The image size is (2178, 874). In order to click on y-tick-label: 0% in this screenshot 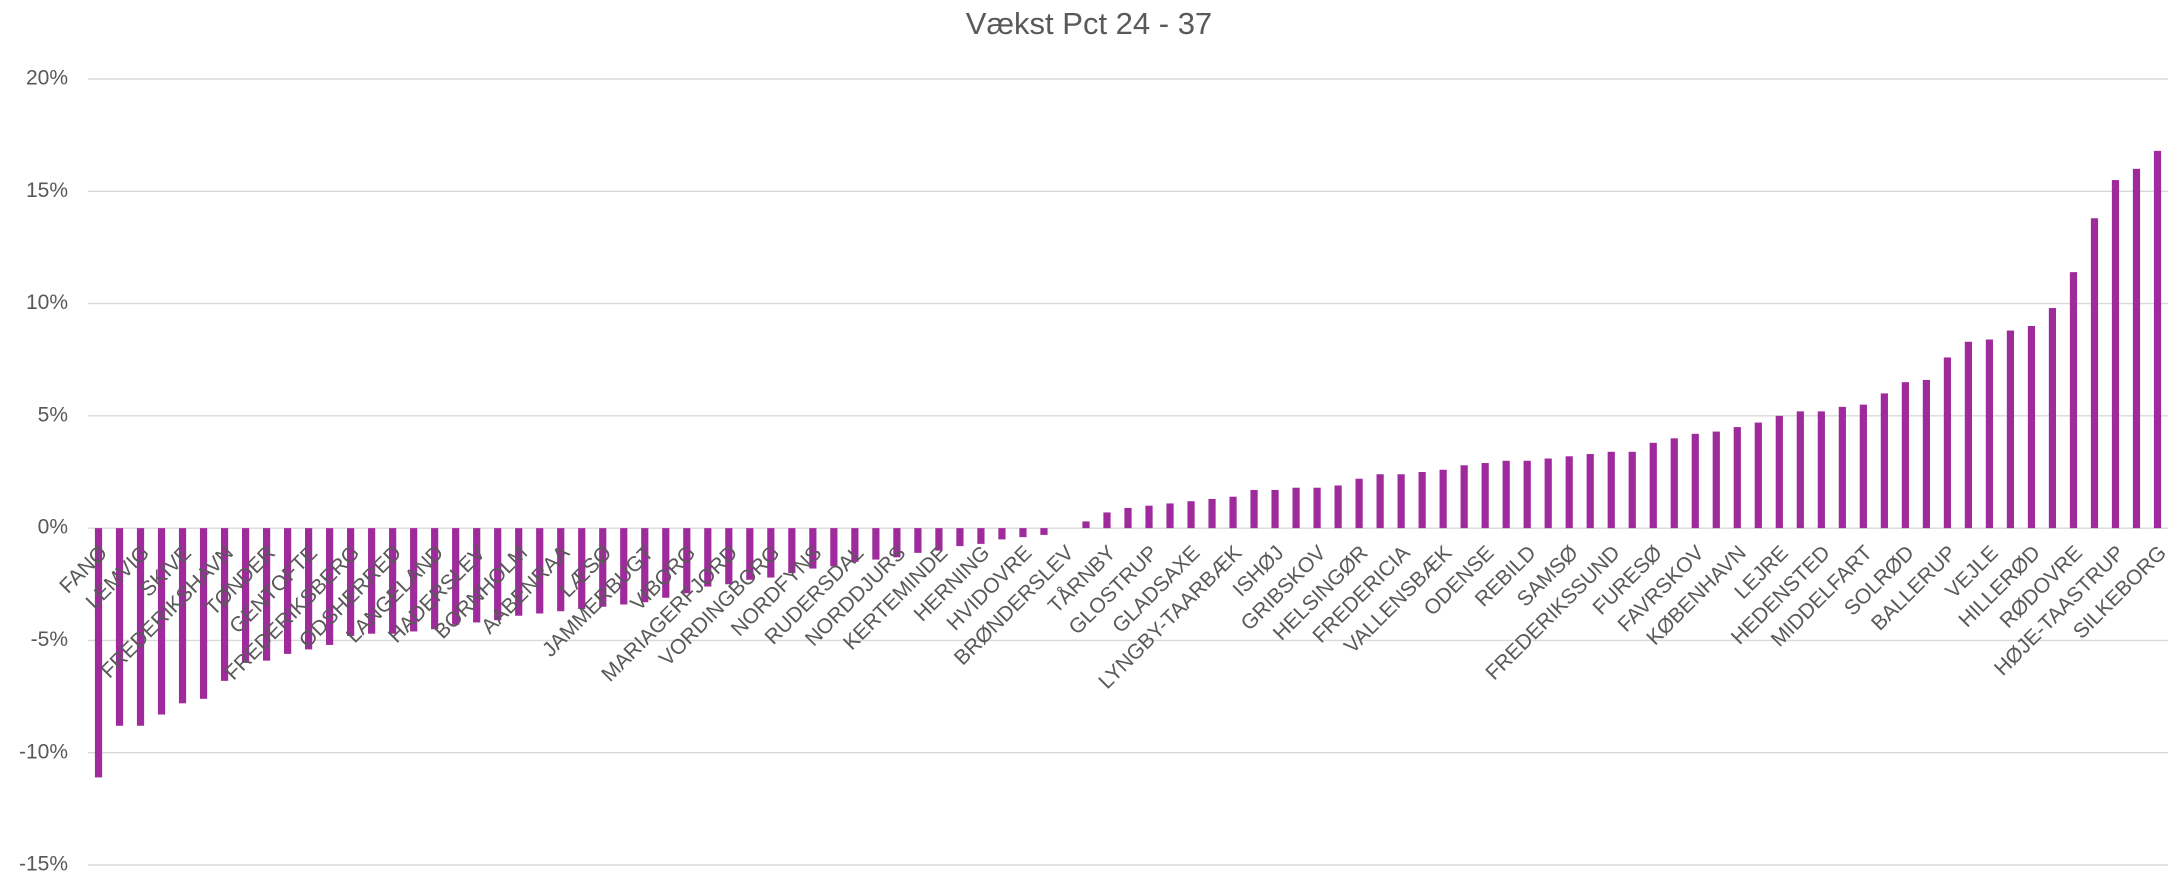, I will do `click(53, 527)`.